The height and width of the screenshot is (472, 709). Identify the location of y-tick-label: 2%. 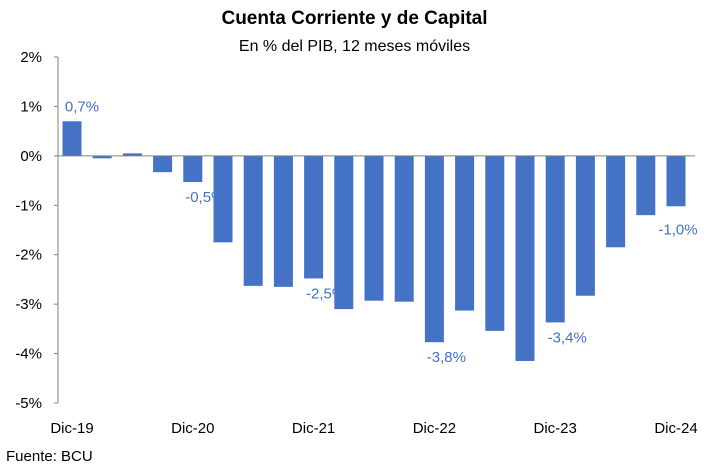
(31, 57).